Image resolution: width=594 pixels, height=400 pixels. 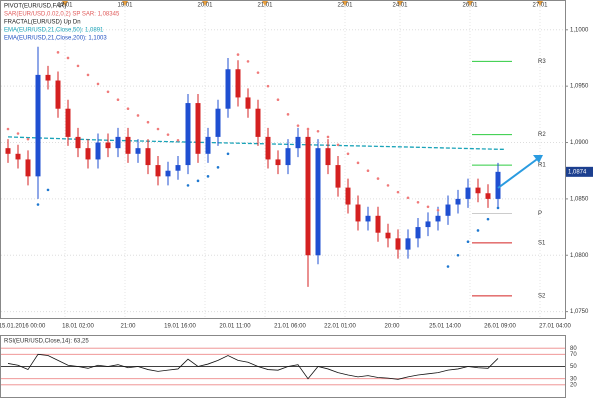 What do you see at coordinates (180, 327) in the screenshot?
I see `bottom-time-label: 19.01 16:00` at bounding box center [180, 327].